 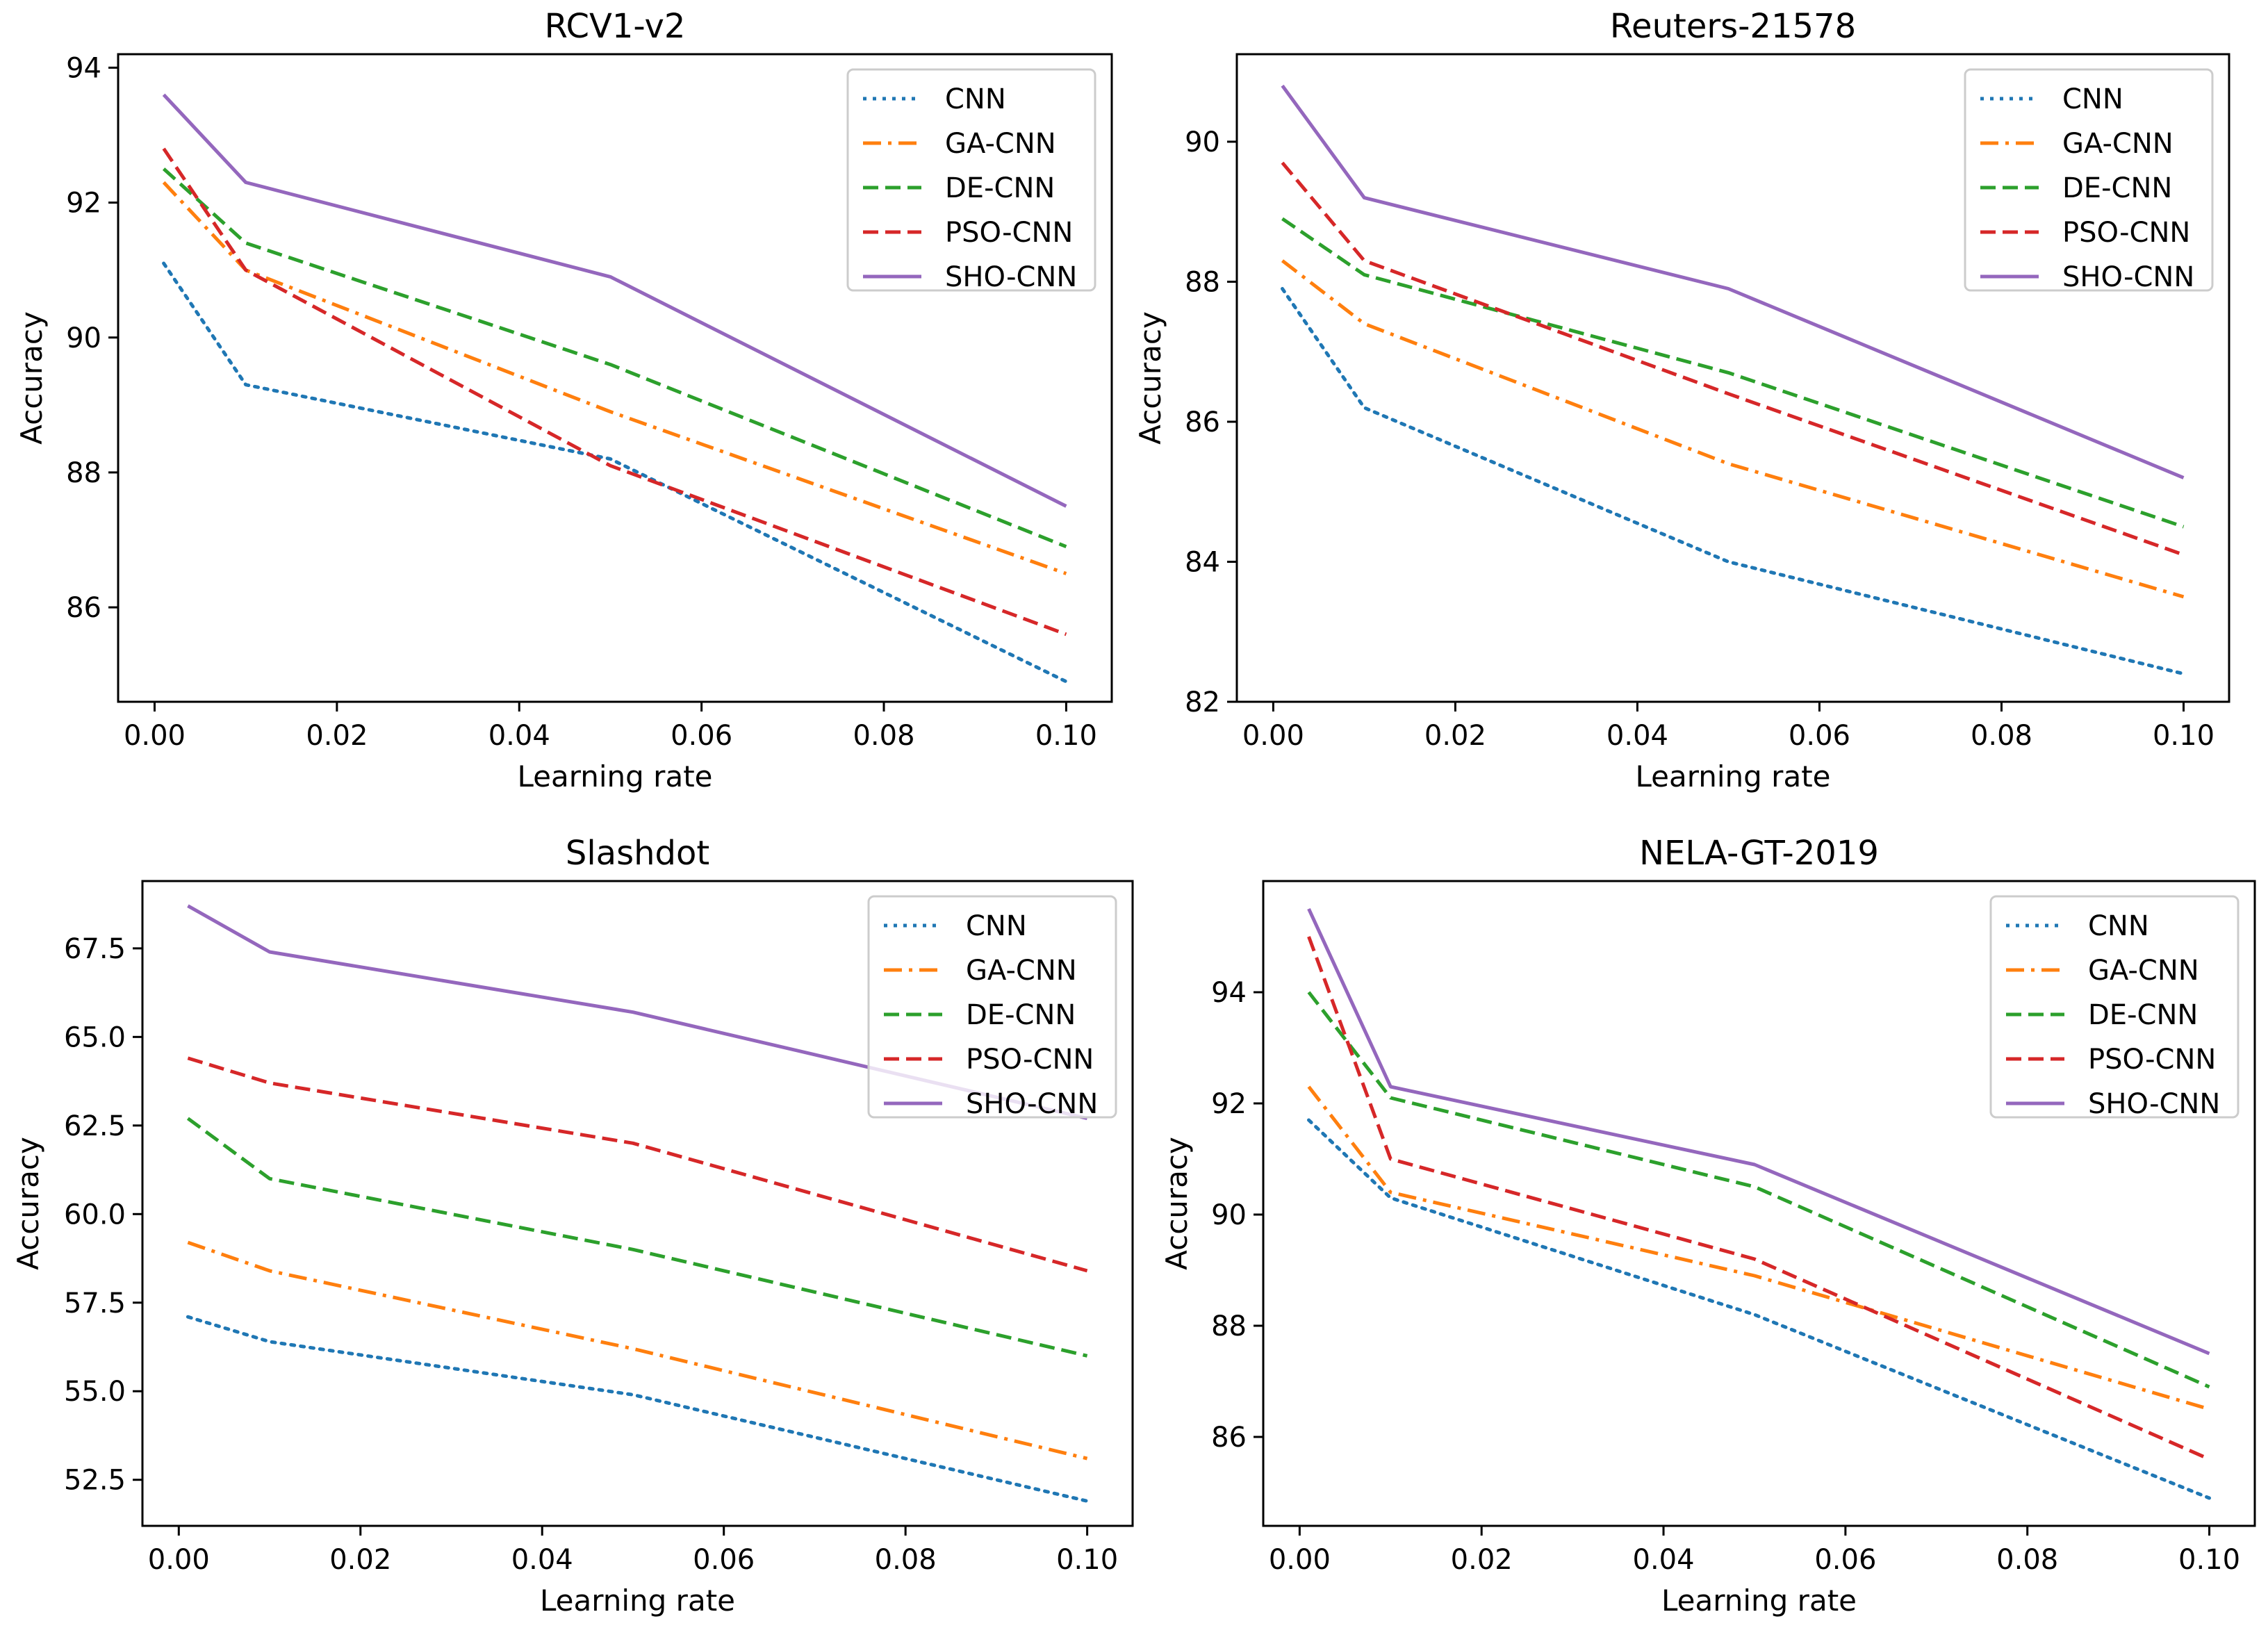 I want to click on chart-title: RCV1-v2, so click(x=615, y=27).